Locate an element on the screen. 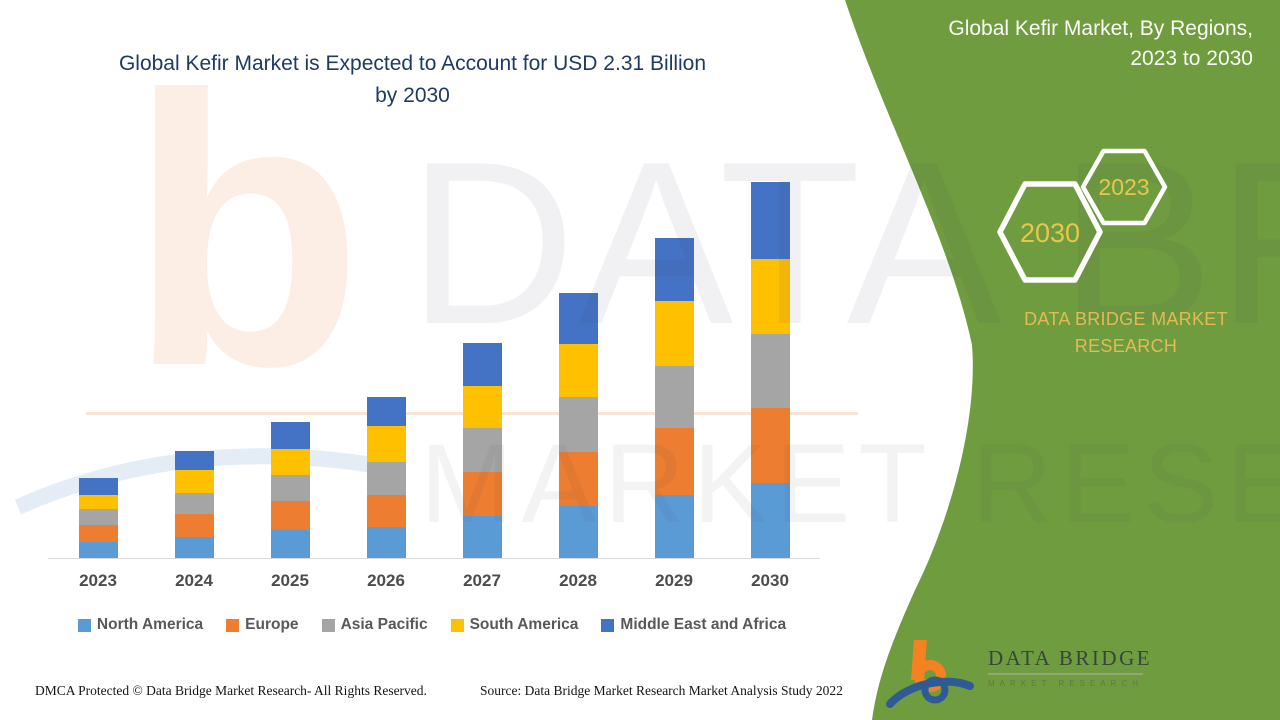 This screenshot has height=720, width=1280. x-axis-label: 2023 is located at coordinates (98, 580).